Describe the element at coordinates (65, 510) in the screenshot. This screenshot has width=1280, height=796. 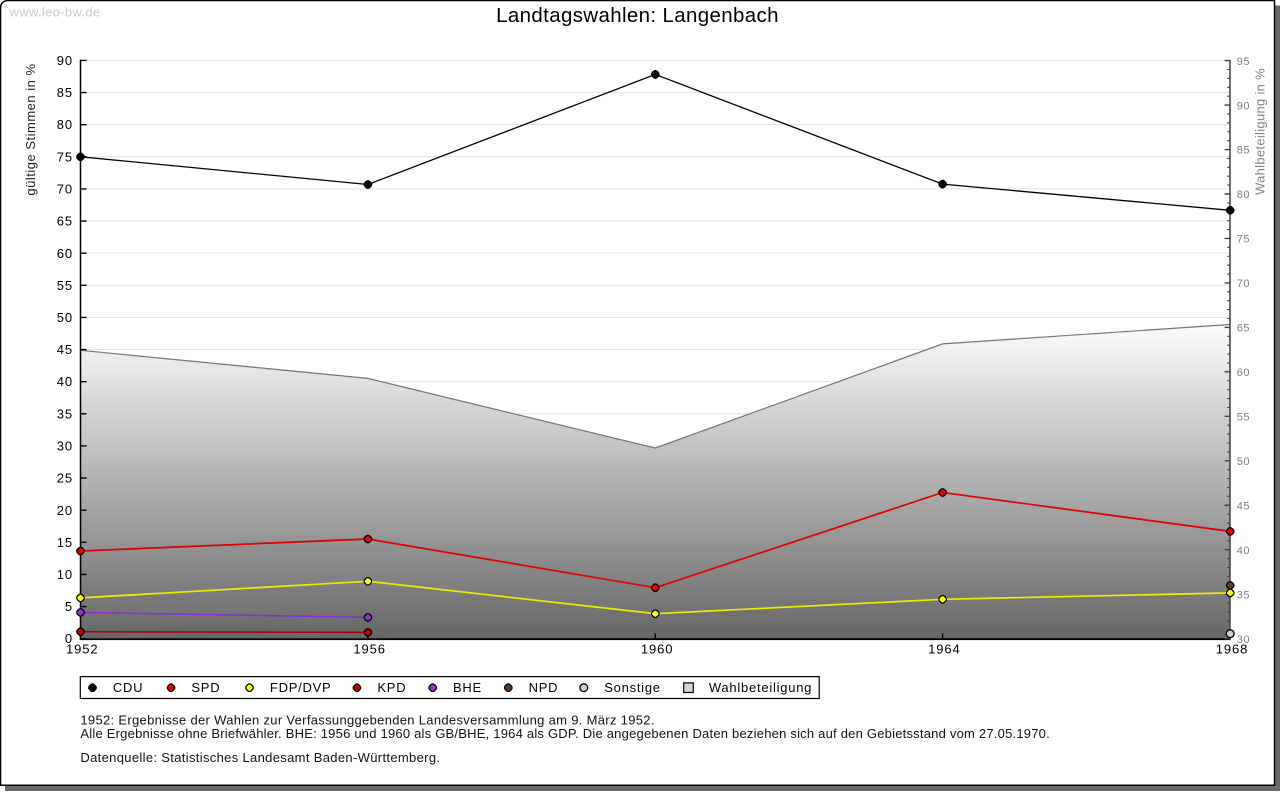
I see `svg-text: 20` at that location.